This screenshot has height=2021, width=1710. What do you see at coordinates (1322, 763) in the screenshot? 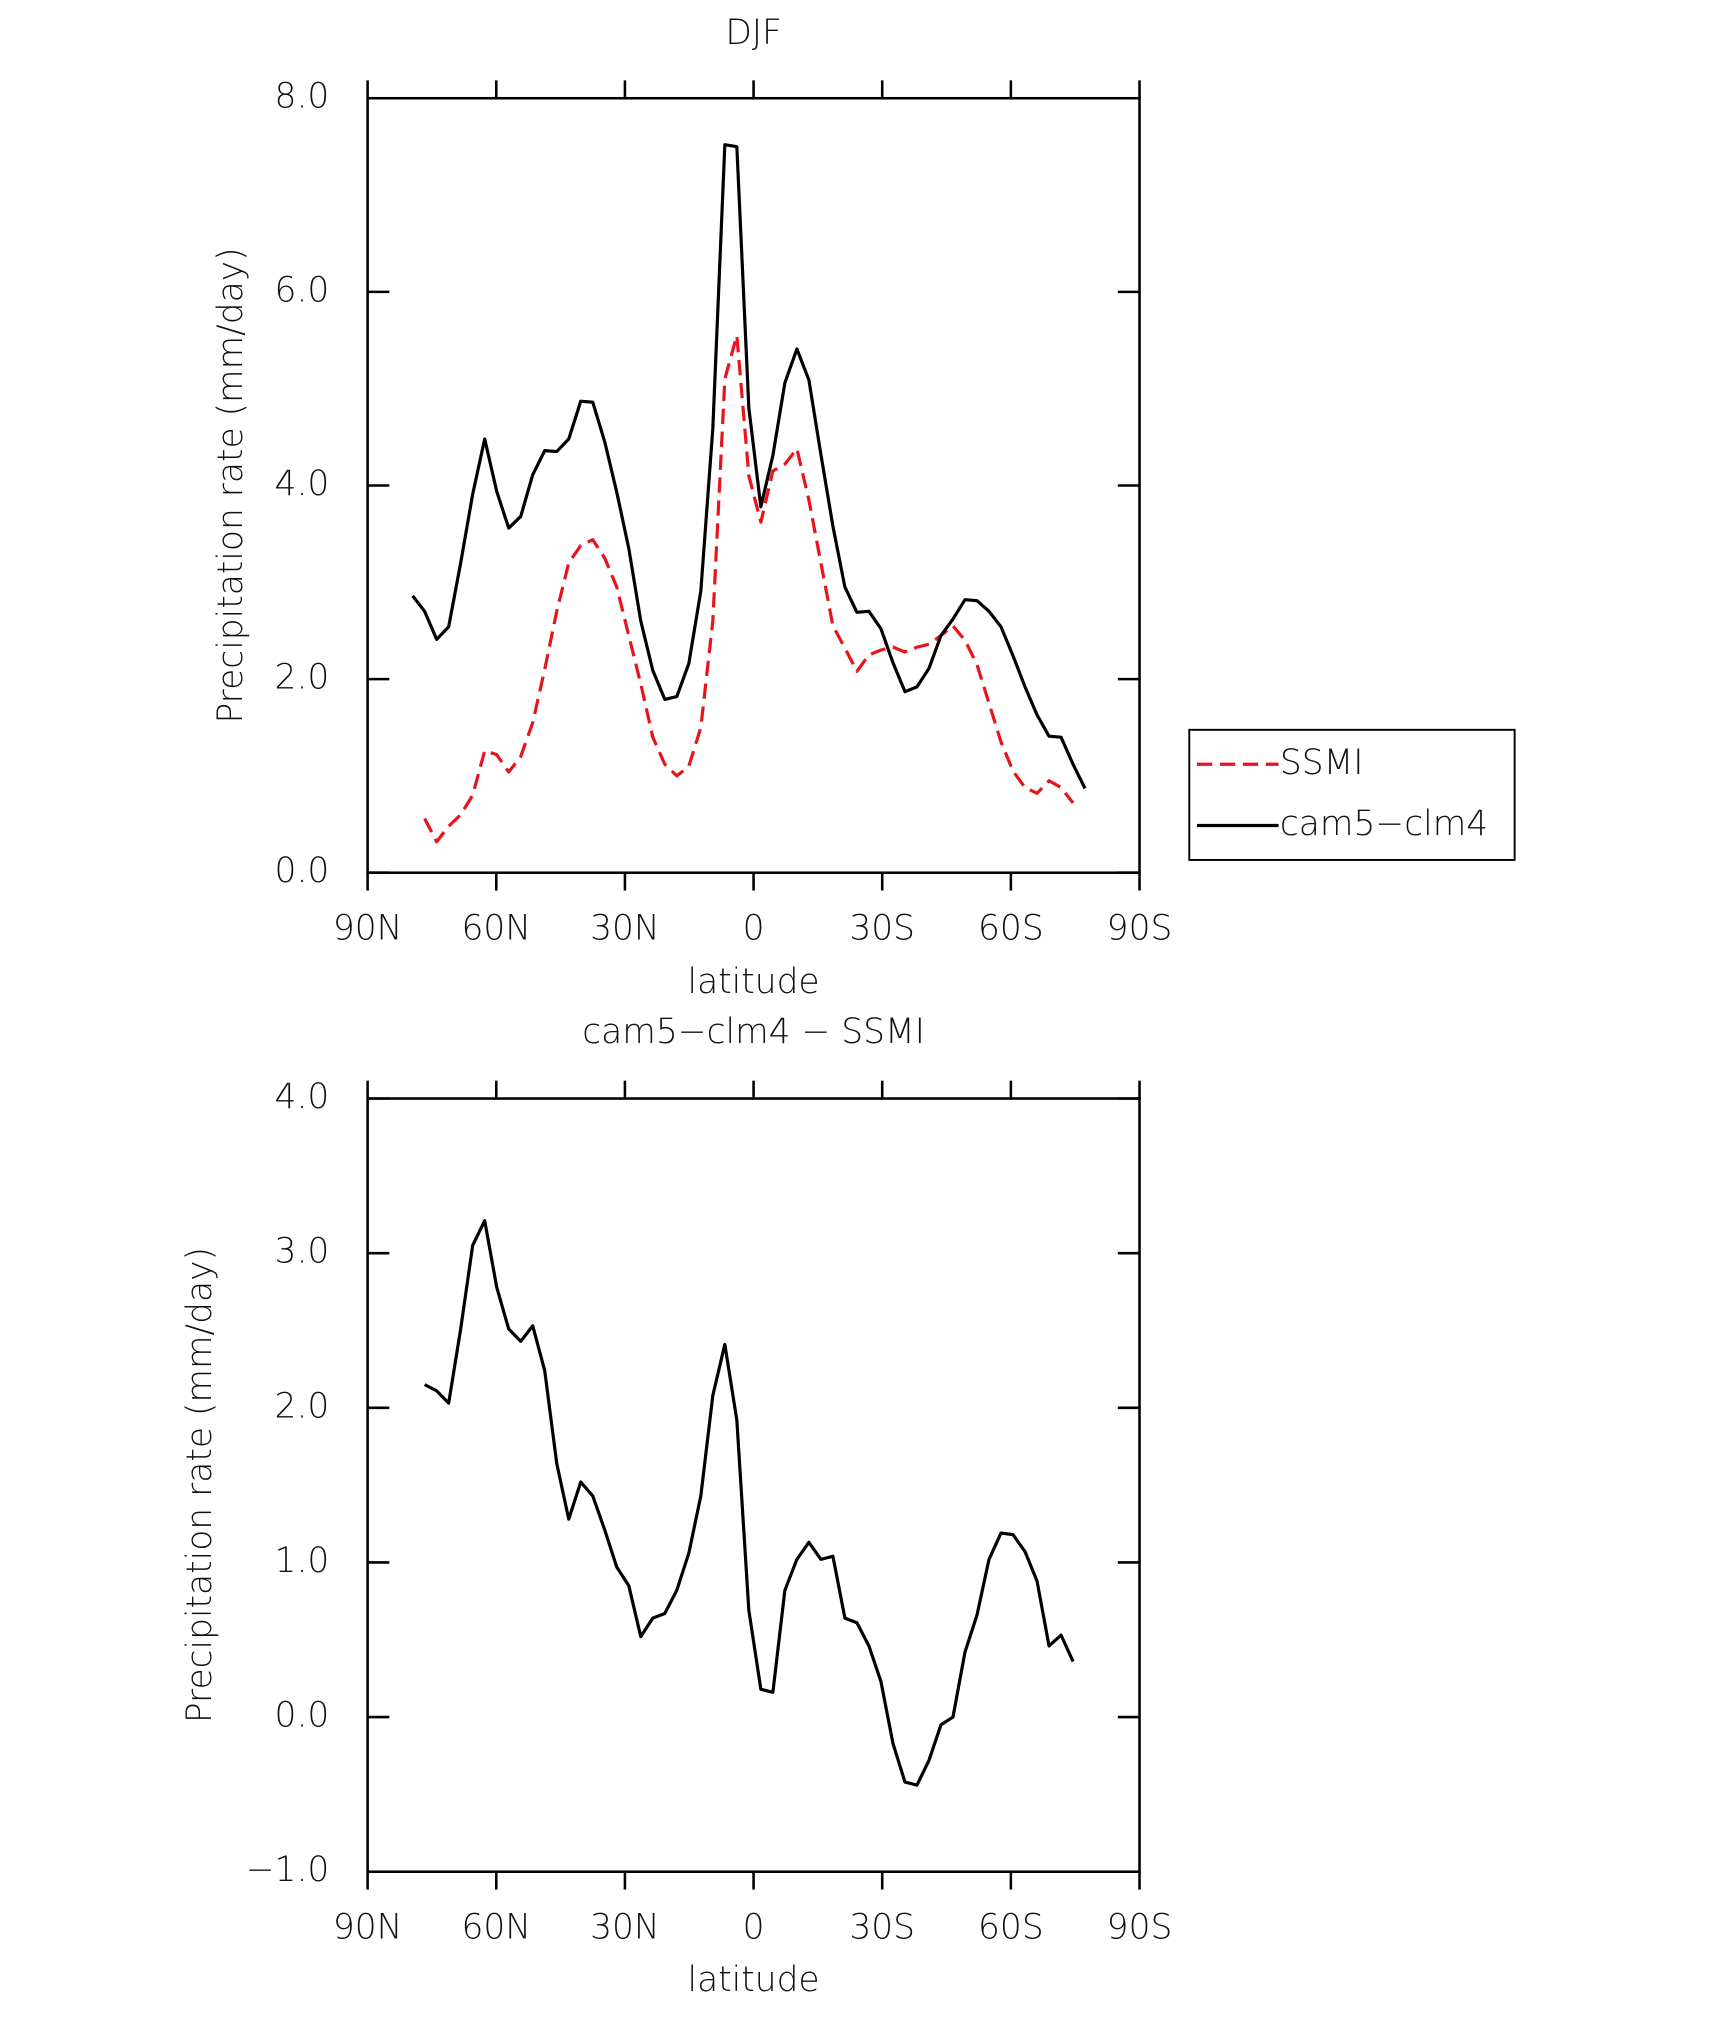
I see `legend-label: SSMI` at bounding box center [1322, 763].